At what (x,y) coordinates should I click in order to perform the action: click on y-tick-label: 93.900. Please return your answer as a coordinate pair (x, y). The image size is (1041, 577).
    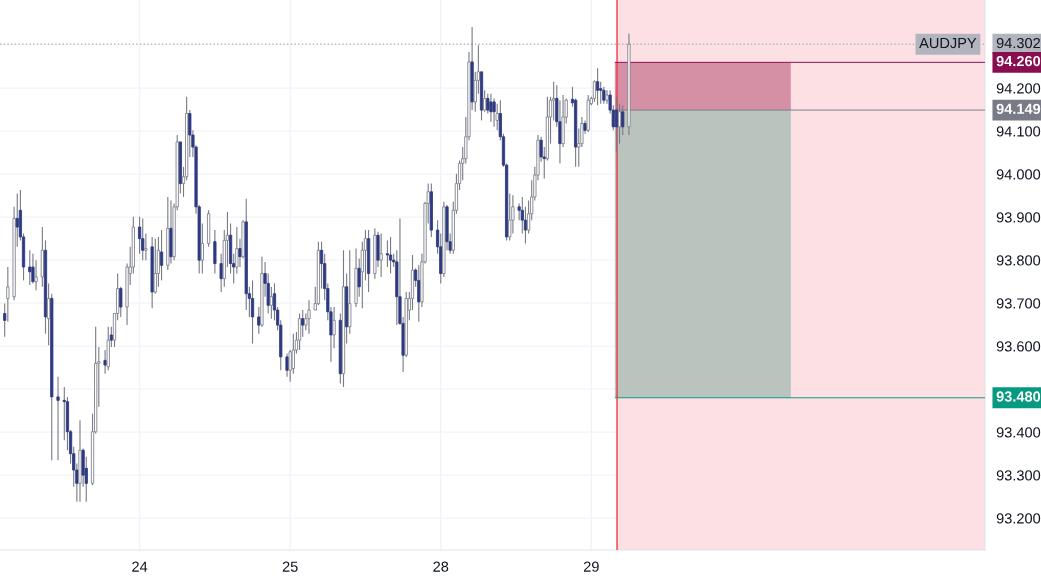
    Looking at the image, I should click on (1018, 217).